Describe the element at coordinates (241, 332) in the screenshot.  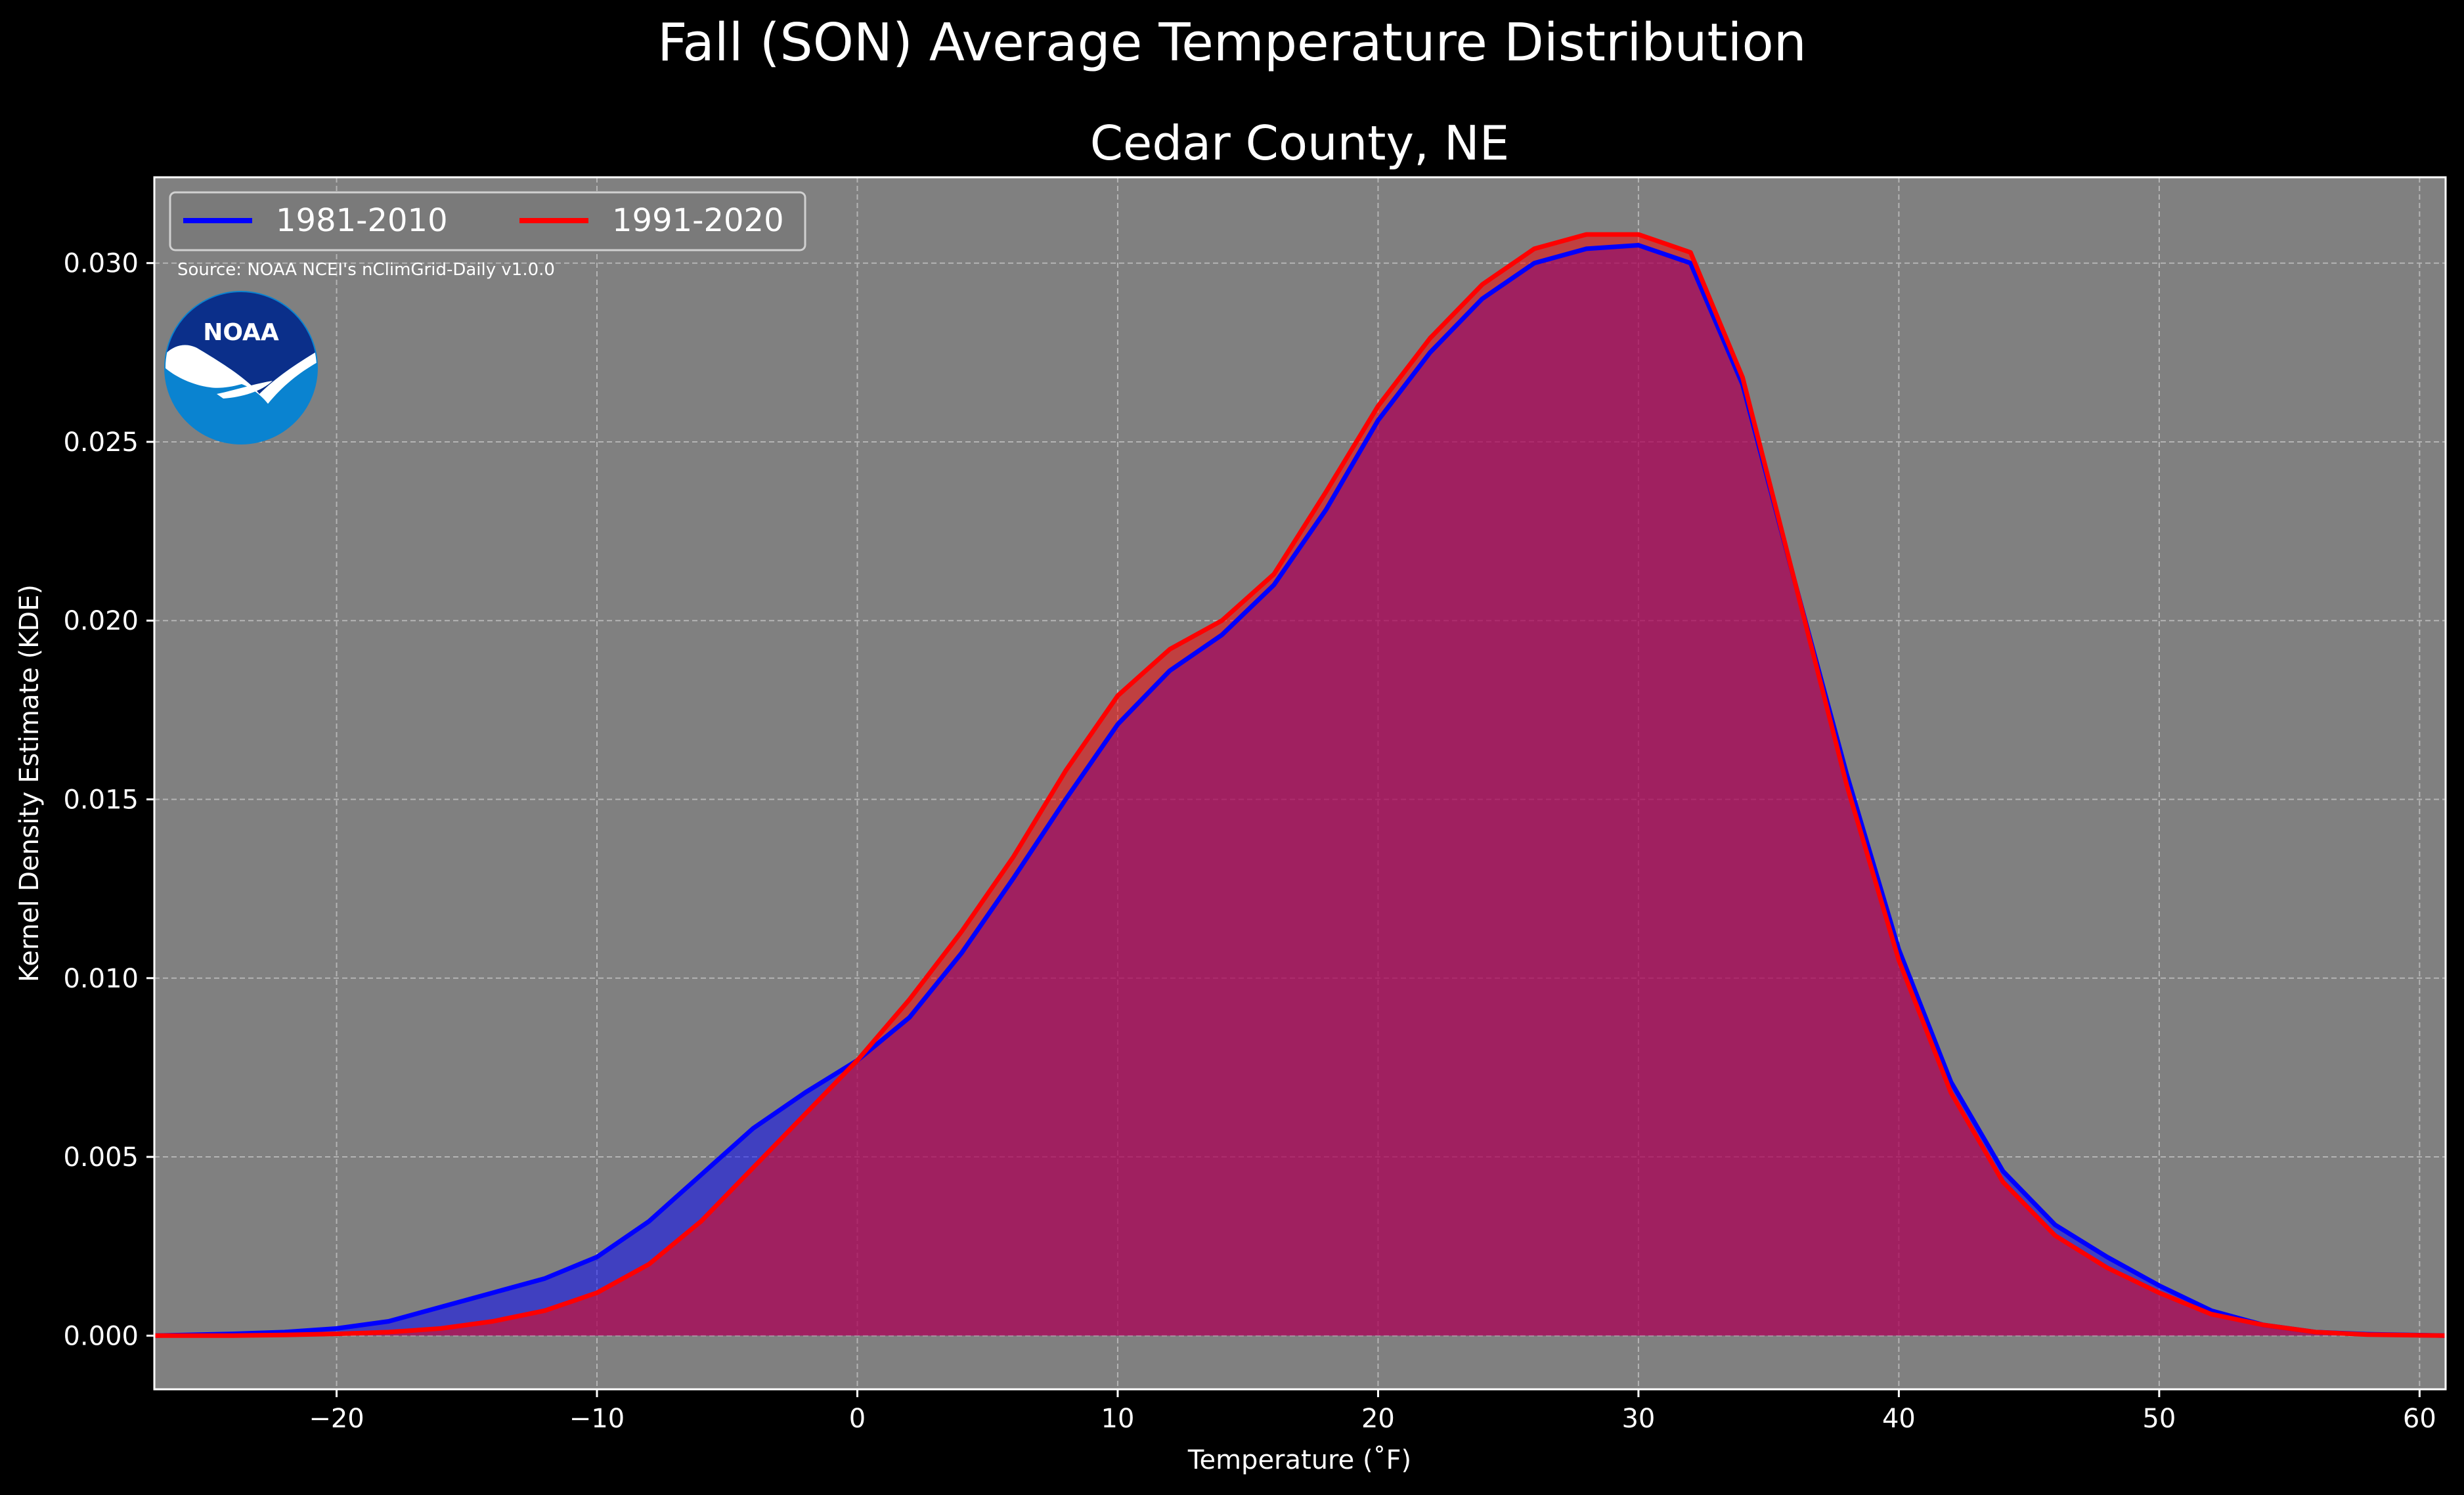
I see `noaa-logo-text: NOAA` at that location.